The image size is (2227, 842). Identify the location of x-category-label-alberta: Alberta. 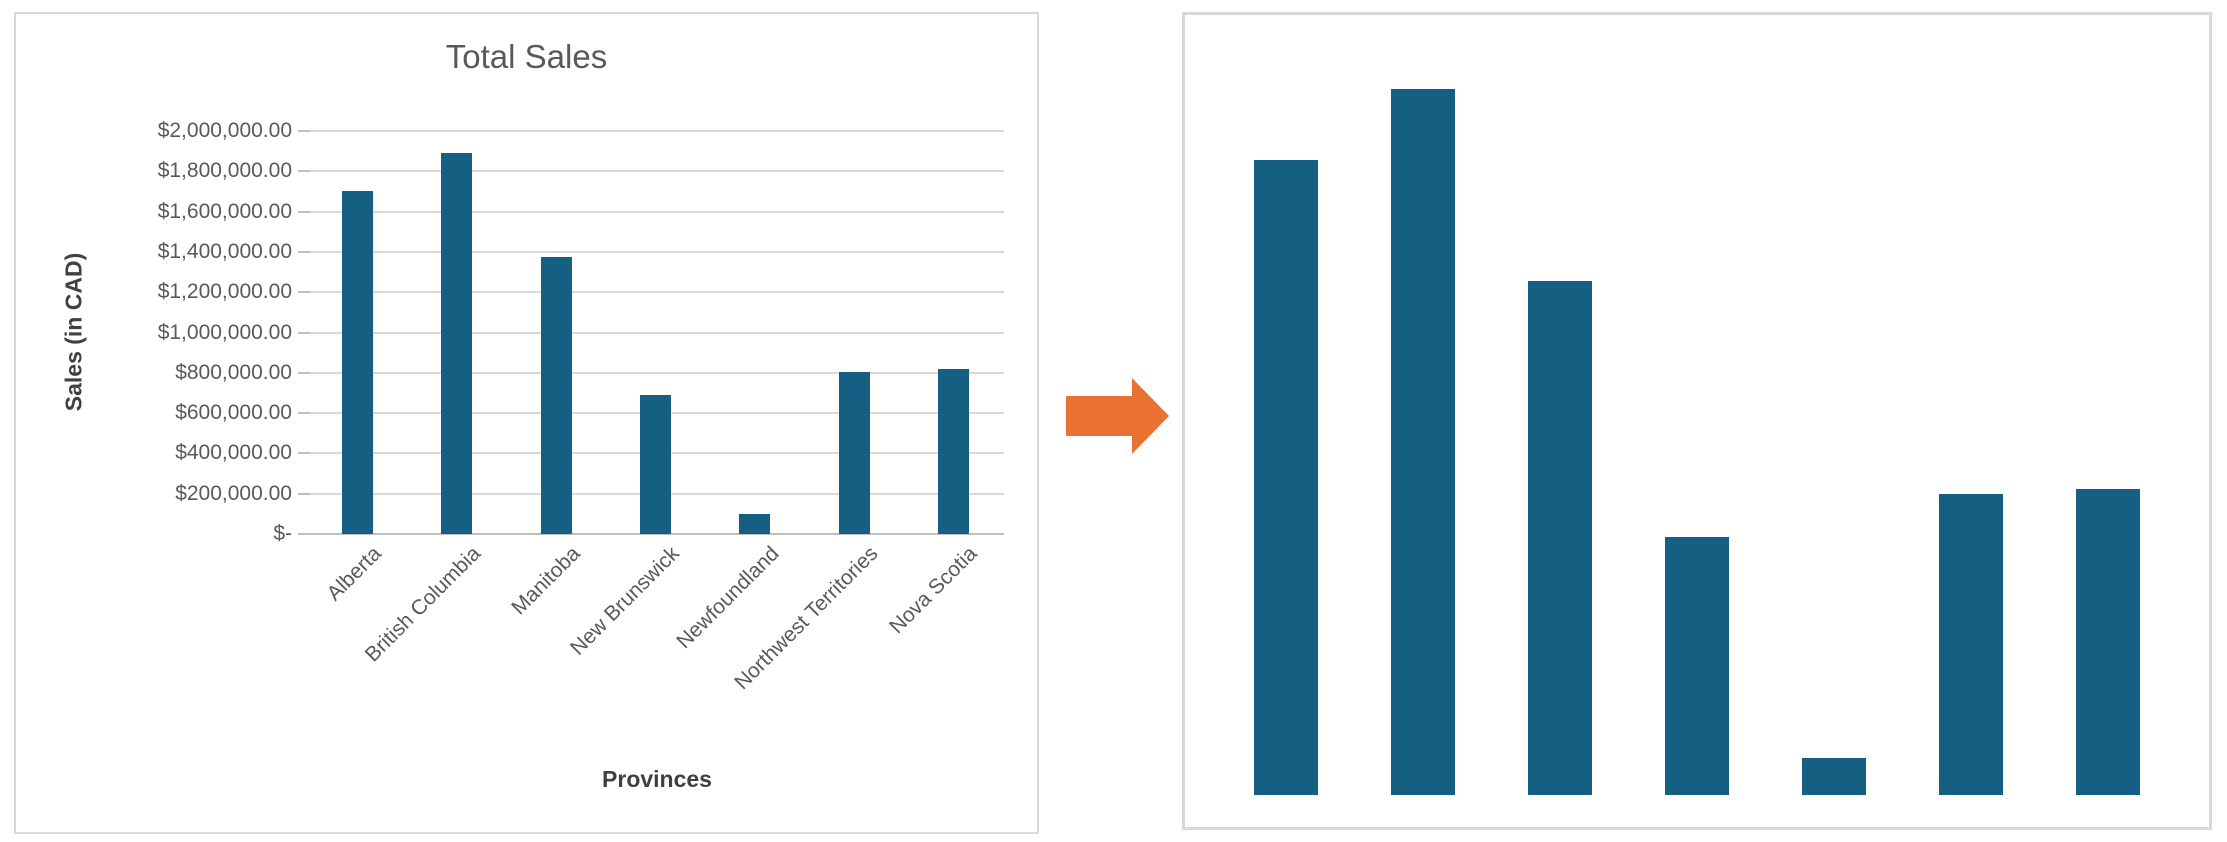
(354, 574).